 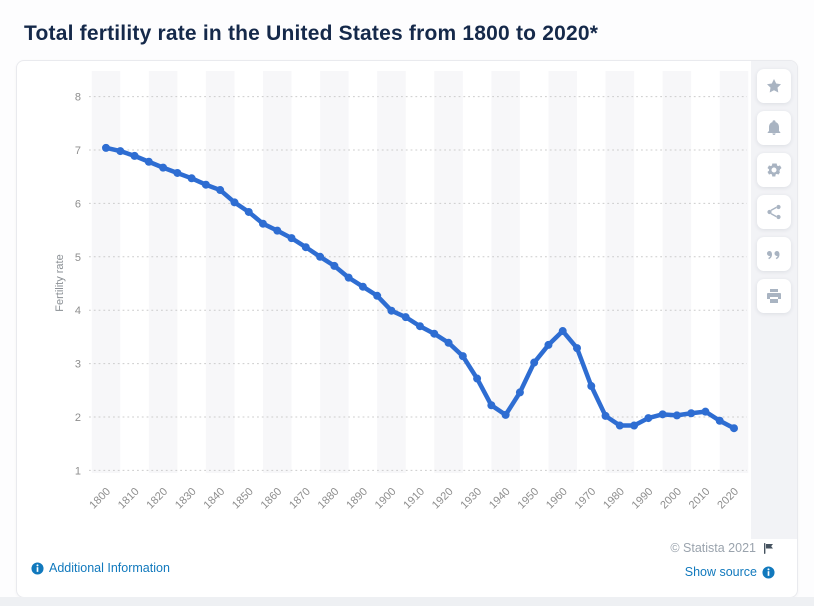 I want to click on data-point-1975, so click(x=605, y=415).